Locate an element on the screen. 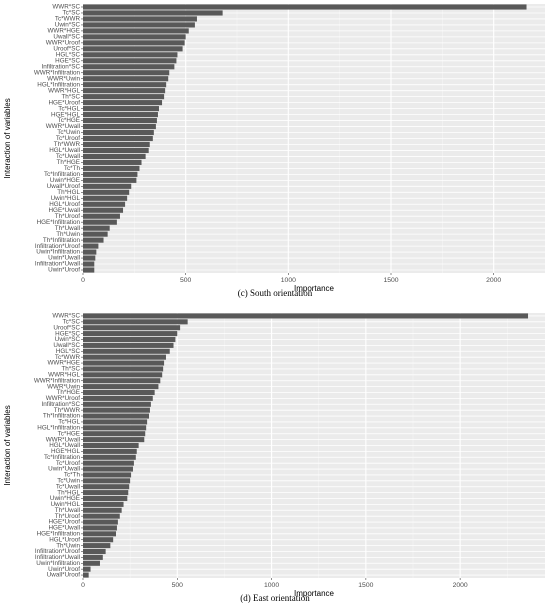  y-tick-label: HGE*HGL is located at coordinates (66, 451).